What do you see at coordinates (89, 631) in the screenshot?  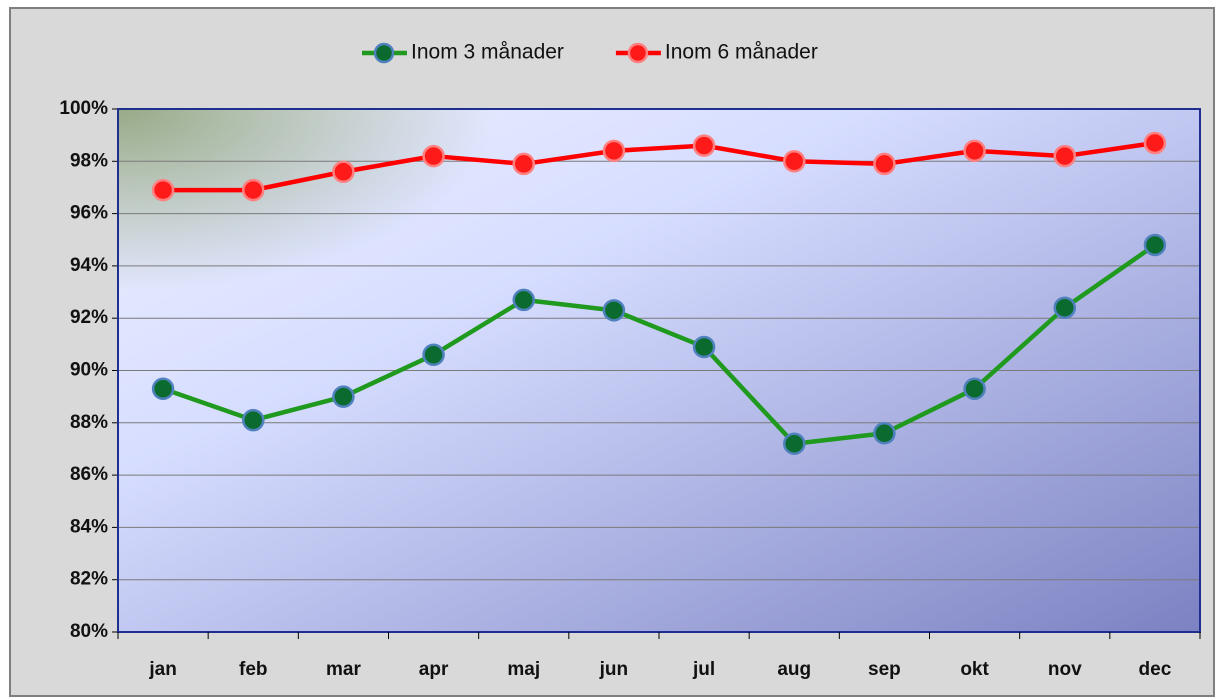 I see `y-tick-label: 80%` at bounding box center [89, 631].